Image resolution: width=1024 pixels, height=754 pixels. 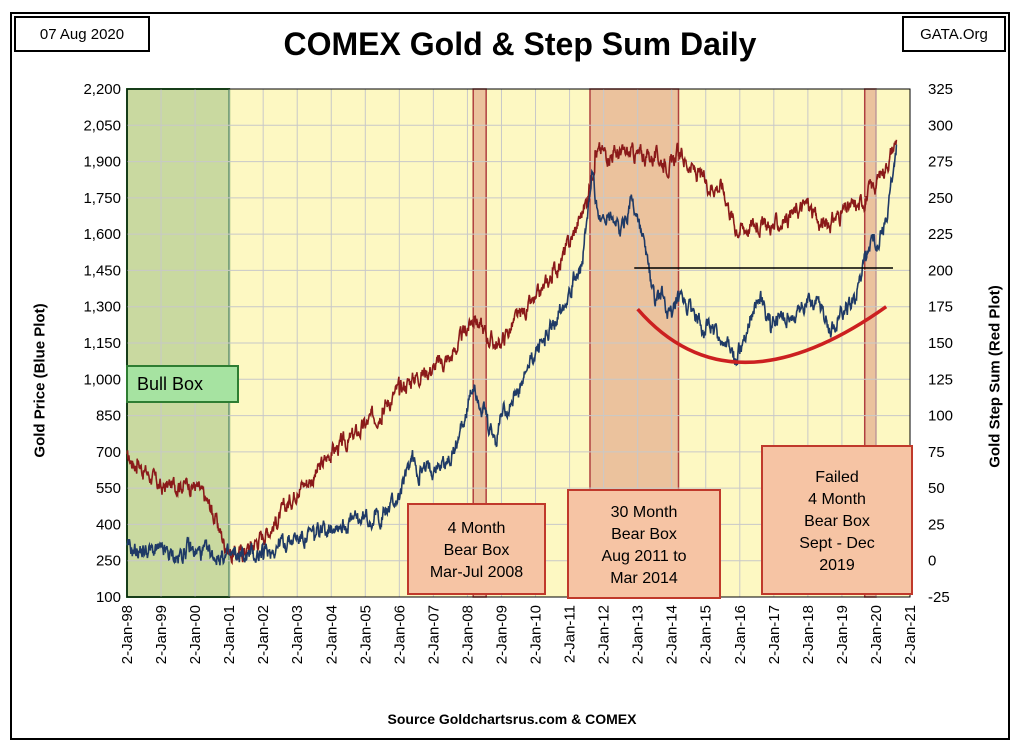 I want to click on x-tick-label: 2-Jan-11, so click(x=570, y=634).